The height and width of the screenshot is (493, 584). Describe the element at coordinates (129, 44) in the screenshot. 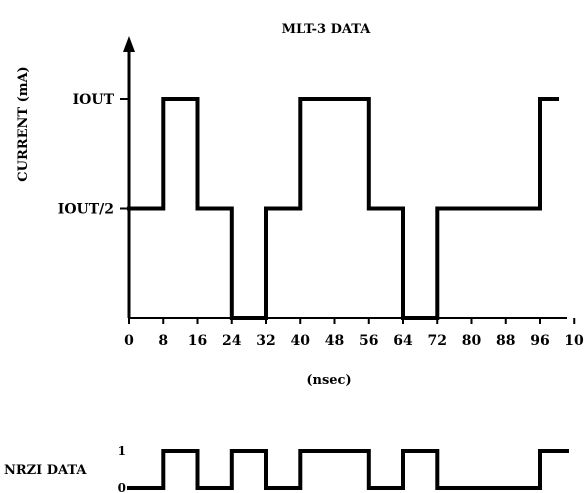

I see `y-axis-arrow` at that location.